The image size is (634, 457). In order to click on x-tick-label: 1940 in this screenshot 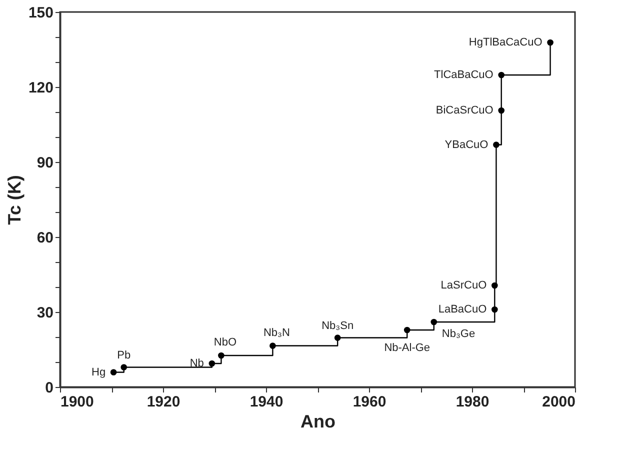, I will do `click(267, 402)`.